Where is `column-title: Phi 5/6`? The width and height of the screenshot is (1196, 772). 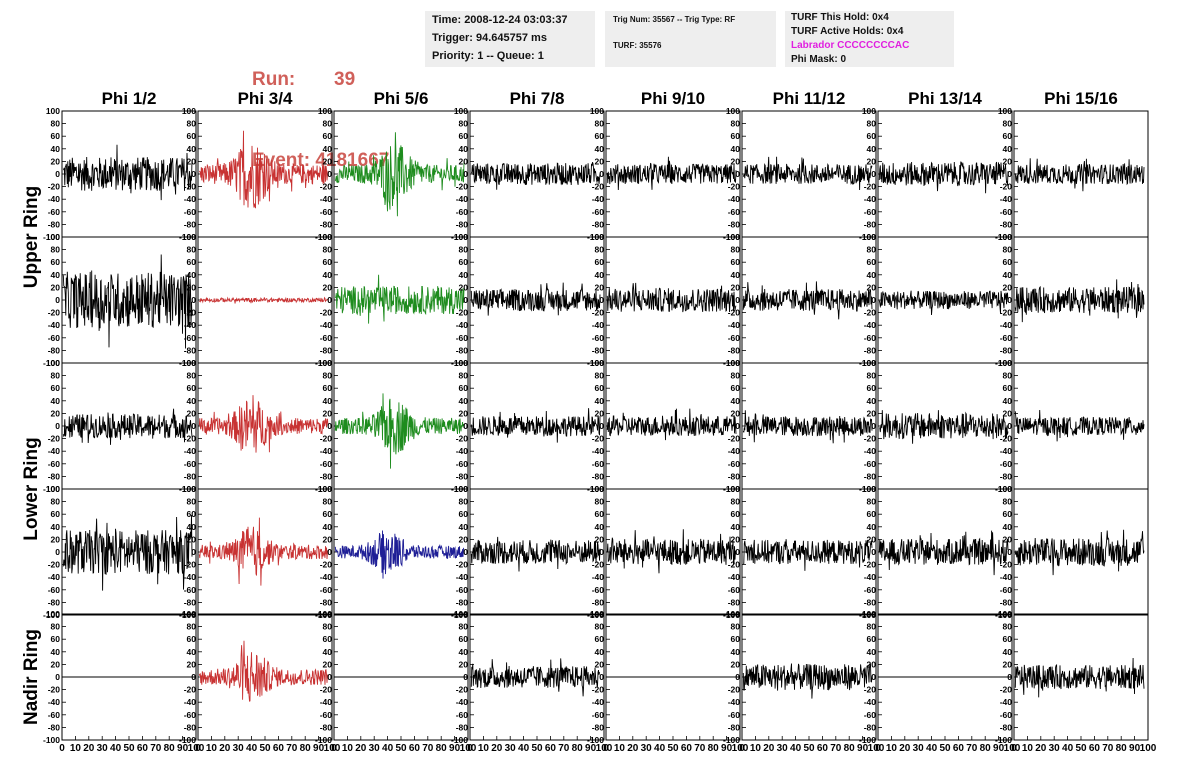 column-title: Phi 5/6 is located at coordinates (401, 98).